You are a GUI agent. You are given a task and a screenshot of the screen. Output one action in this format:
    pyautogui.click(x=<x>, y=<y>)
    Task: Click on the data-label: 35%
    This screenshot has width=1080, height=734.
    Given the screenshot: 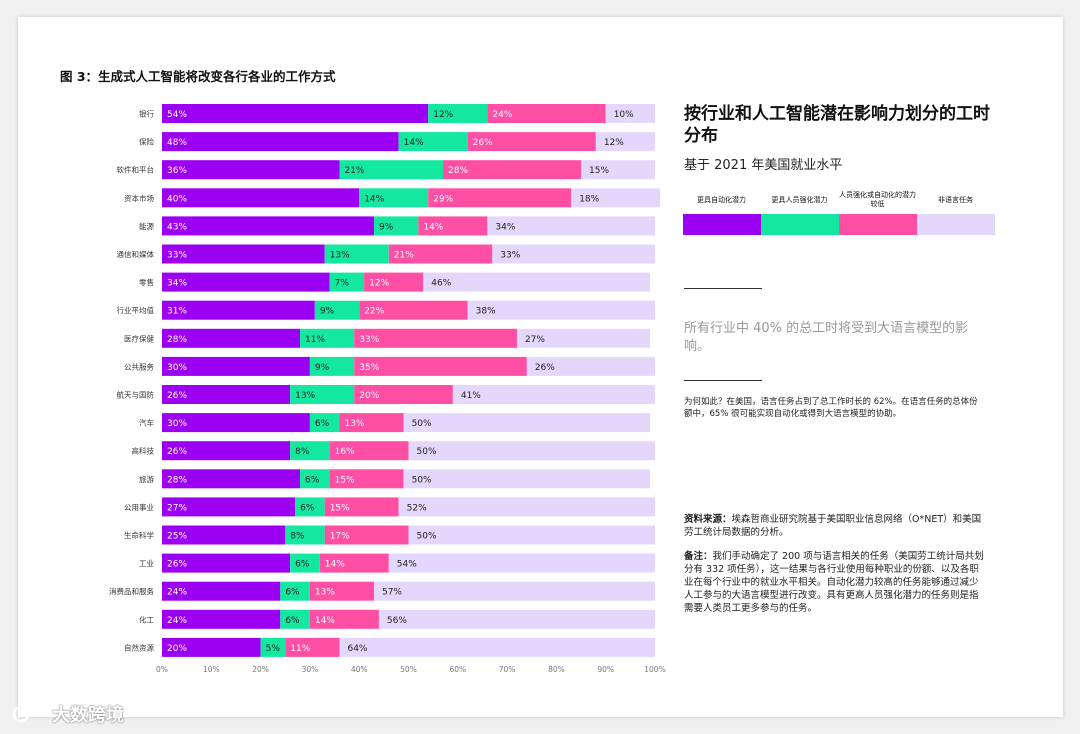 What is the action you would take?
    pyautogui.click(x=369, y=368)
    